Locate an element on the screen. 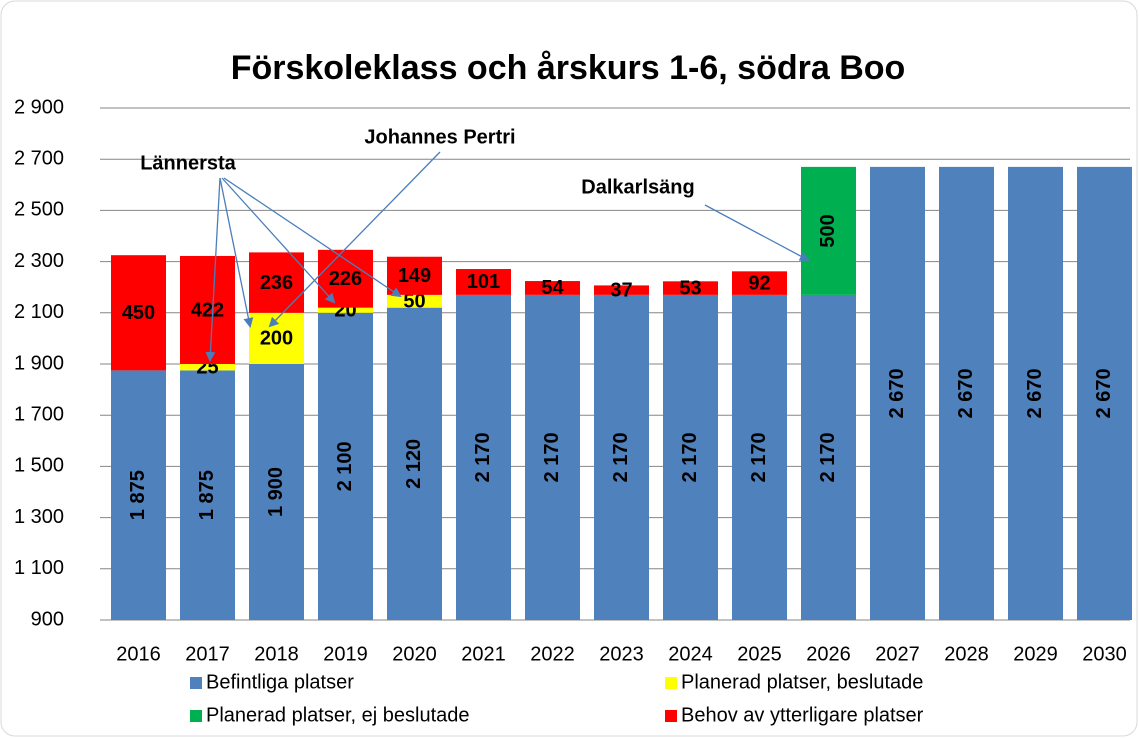 The image size is (1139, 738). x-tick-label: 2017 is located at coordinates (207, 654).